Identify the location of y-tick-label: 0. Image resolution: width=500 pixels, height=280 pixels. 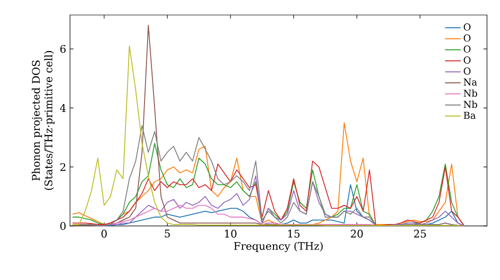
(63, 226).